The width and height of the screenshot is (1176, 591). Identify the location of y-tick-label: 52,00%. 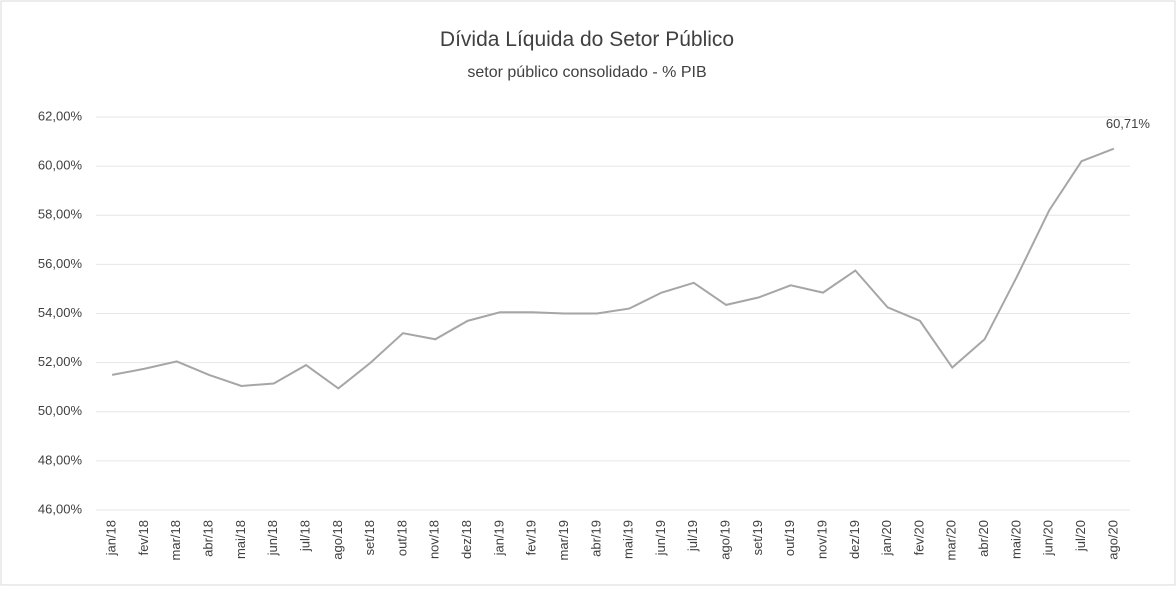
(60, 361).